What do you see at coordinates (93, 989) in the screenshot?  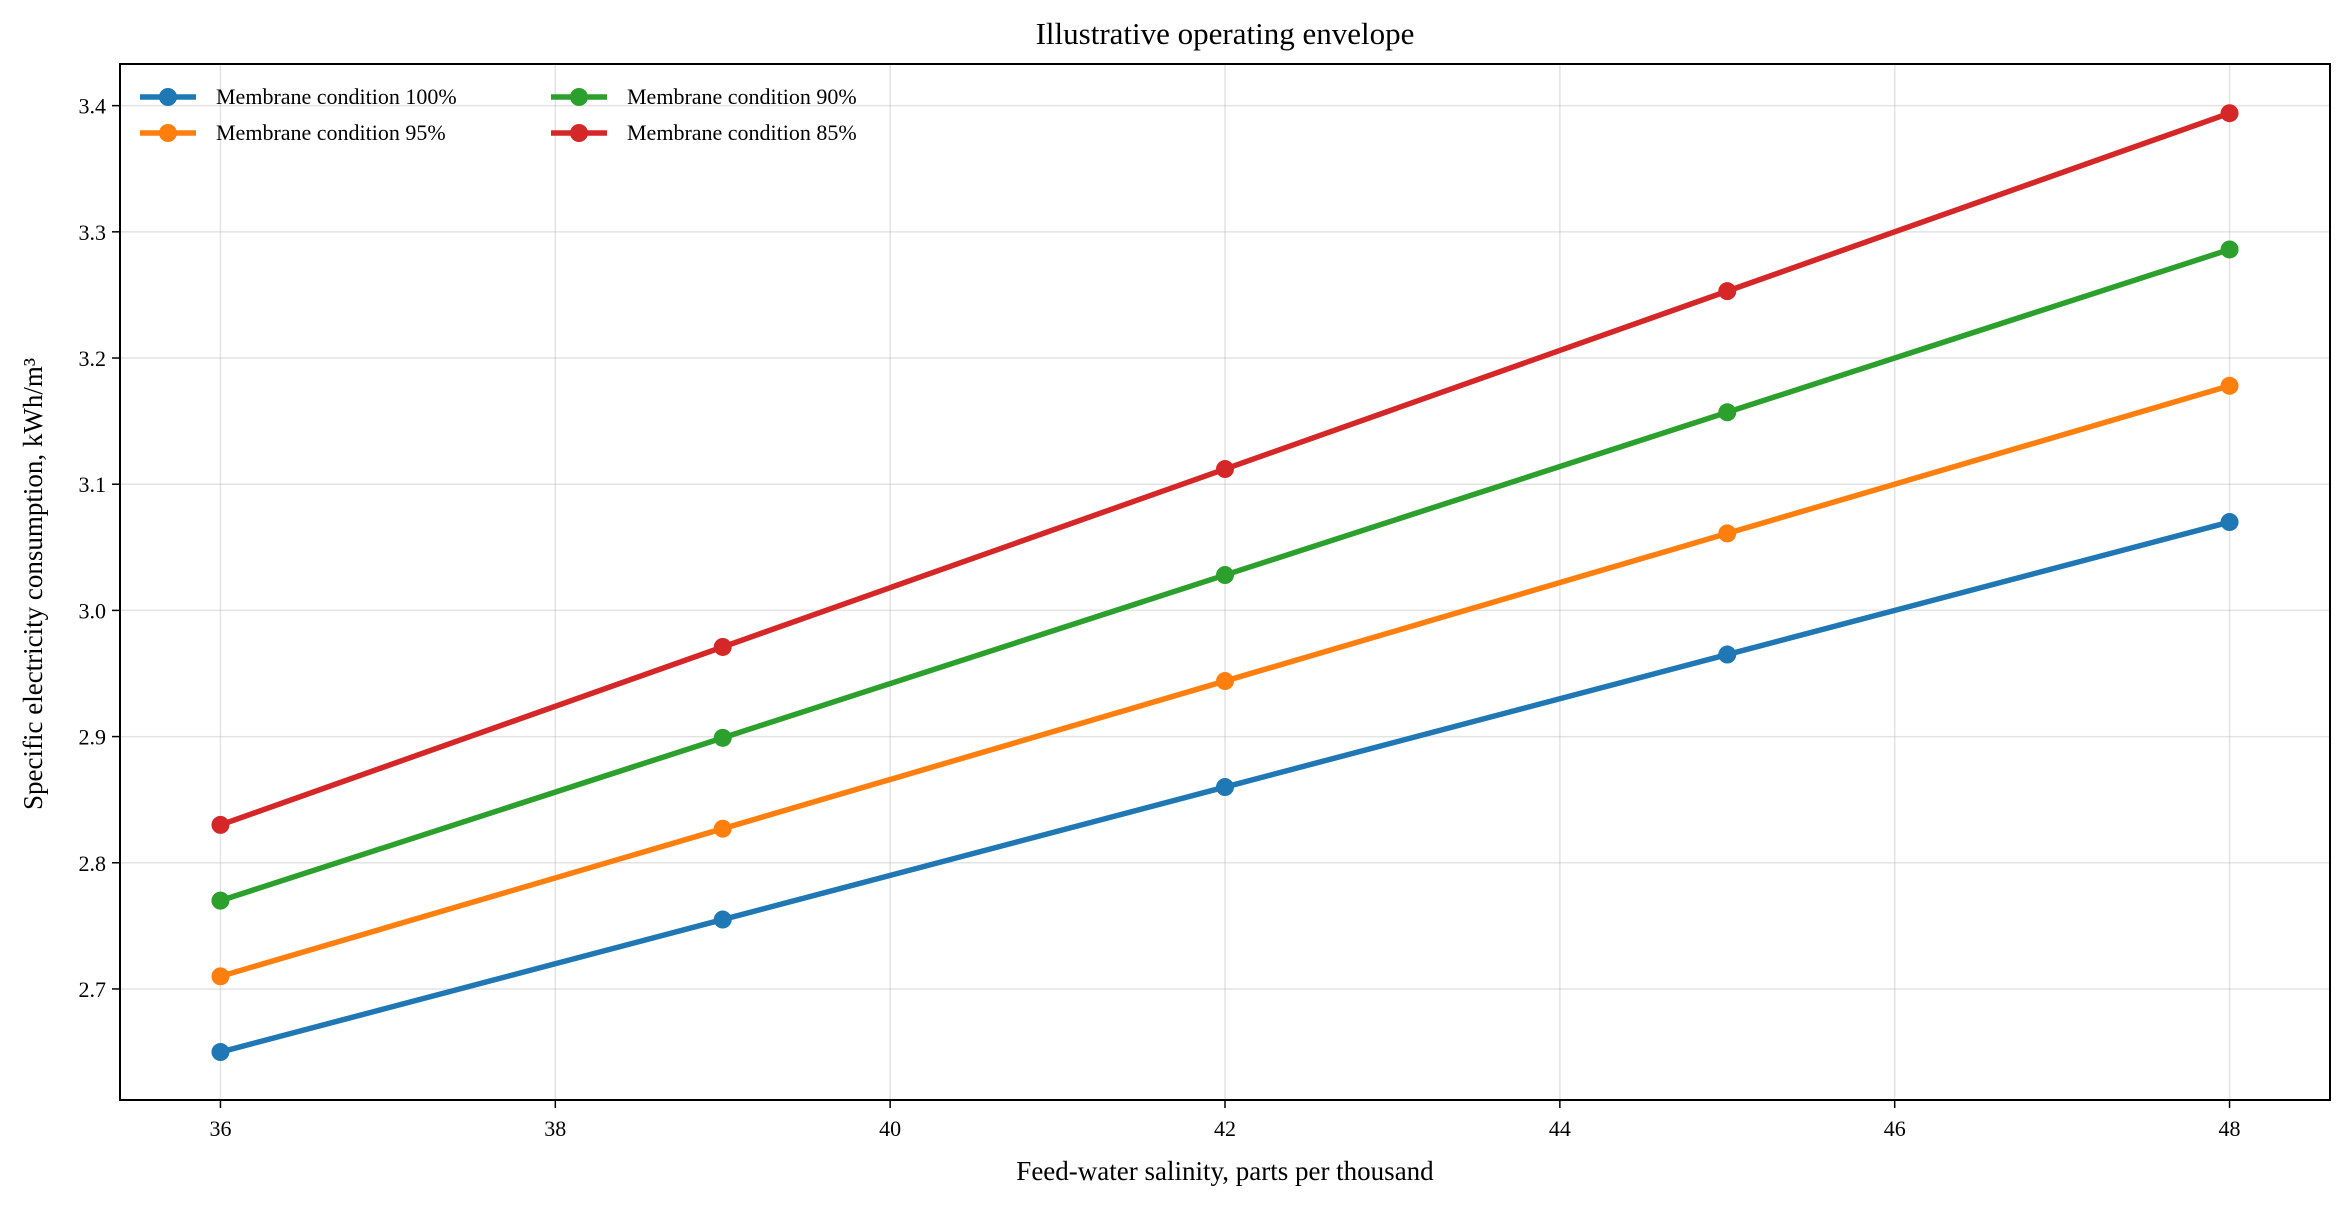 I see `y-tick-label: 2.7` at bounding box center [93, 989].